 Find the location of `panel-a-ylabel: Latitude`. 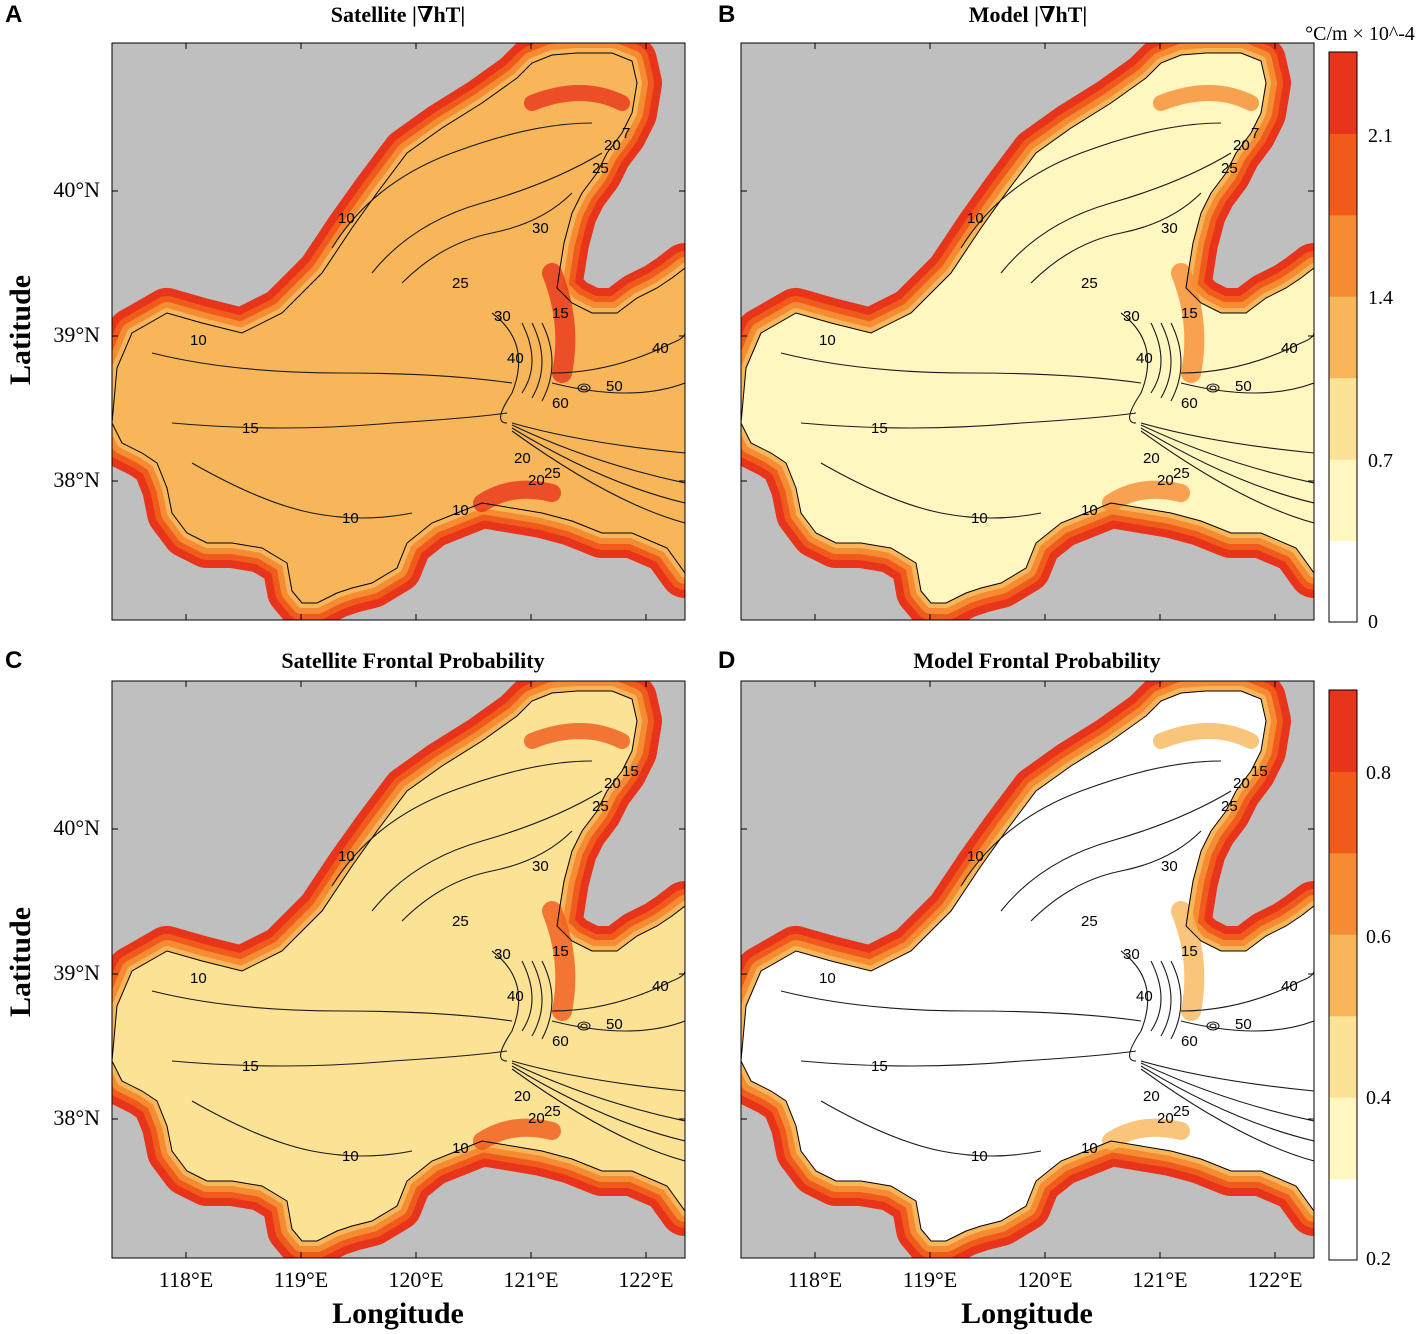

panel-a-ylabel: Latitude is located at coordinates (20, 330).